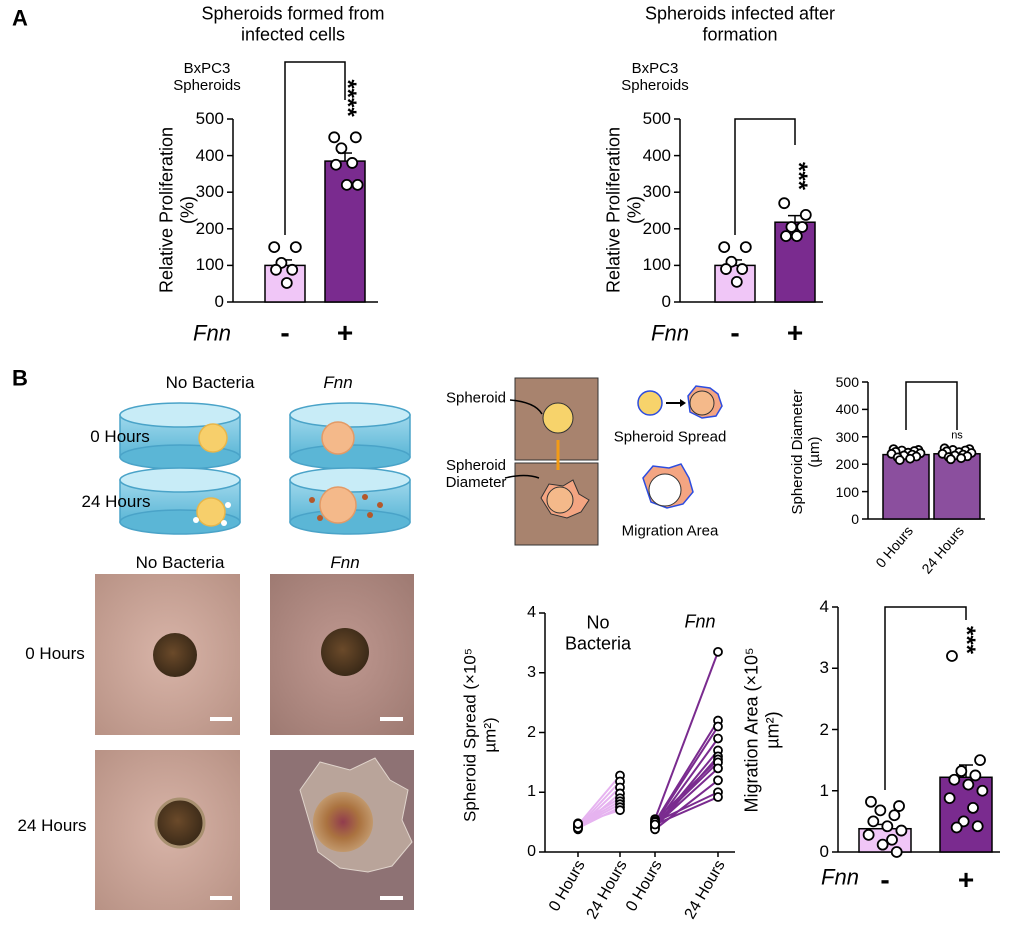  What do you see at coordinates (479, 735) in the screenshot?
I see `y-axis-label: Spheroid Spread (×10⁵ µm²)` at bounding box center [479, 735].